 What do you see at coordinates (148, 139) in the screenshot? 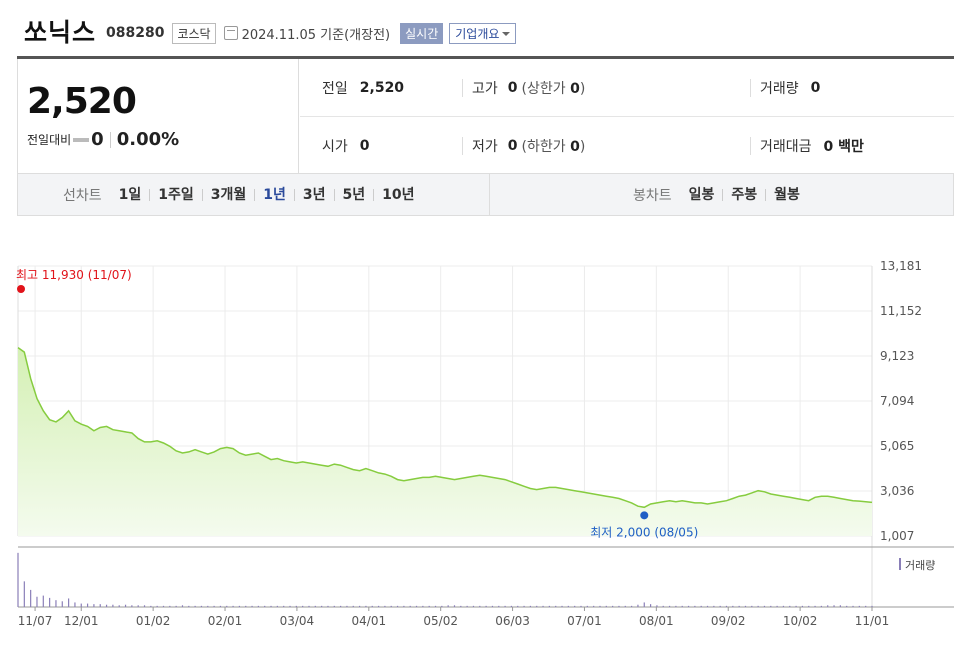
I see `change-percent: 0.00%` at bounding box center [148, 139].